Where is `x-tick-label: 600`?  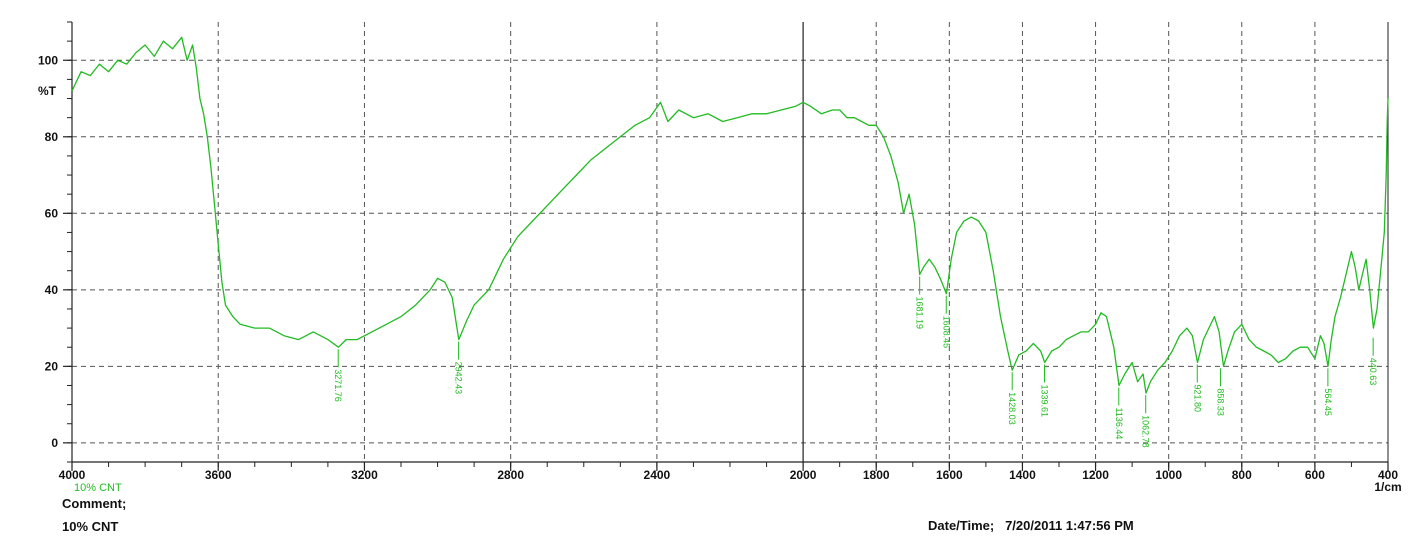 x-tick-label: 600 is located at coordinates (1315, 475).